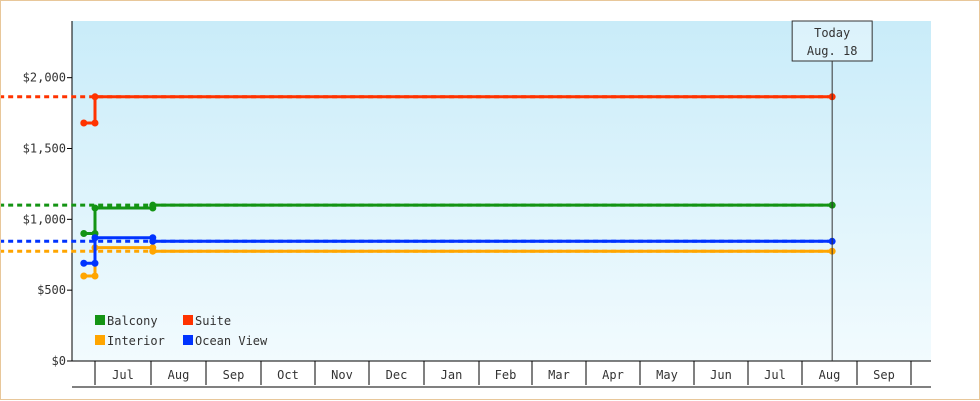 The image size is (980, 401). Describe the element at coordinates (506, 375) in the screenshot. I see `x-month-label-7: Feb` at that location.